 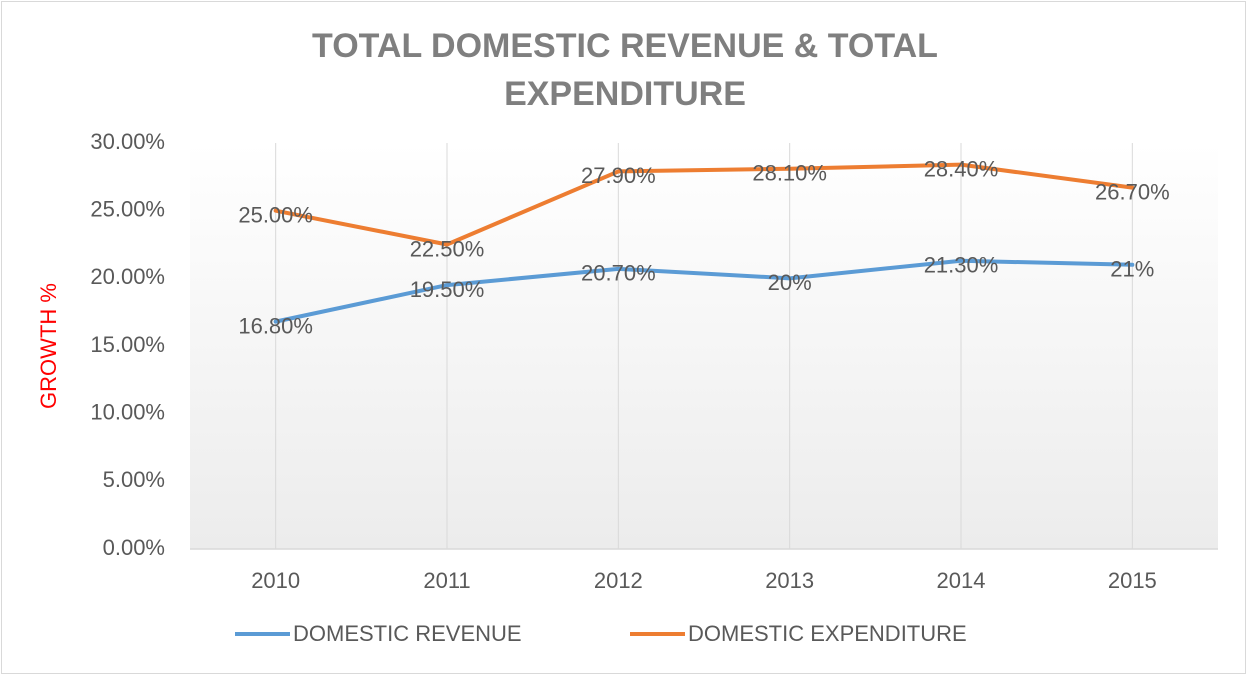 What do you see at coordinates (961, 265) in the screenshot?
I see `data-label: 21.30%` at bounding box center [961, 265].